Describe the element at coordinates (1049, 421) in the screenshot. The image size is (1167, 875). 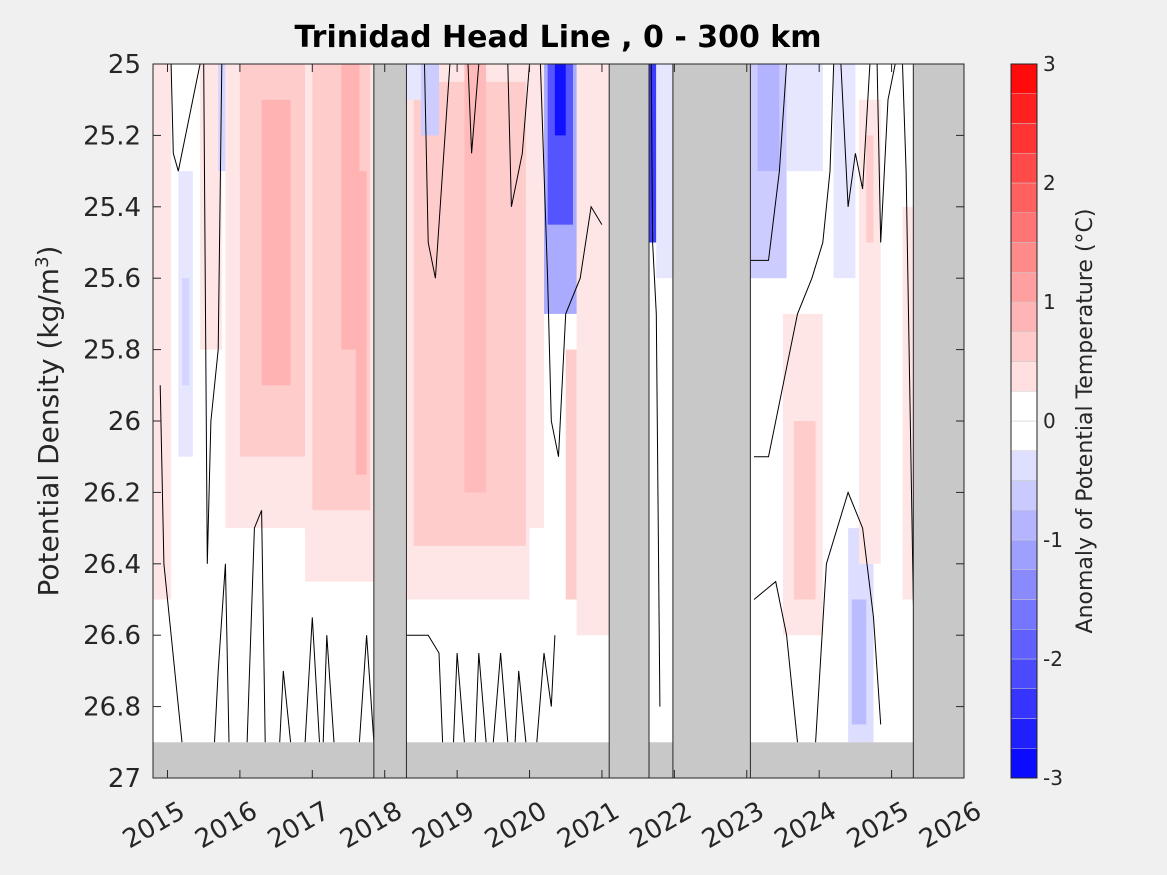
I see `colorbar-tick-label: 0` at that location.